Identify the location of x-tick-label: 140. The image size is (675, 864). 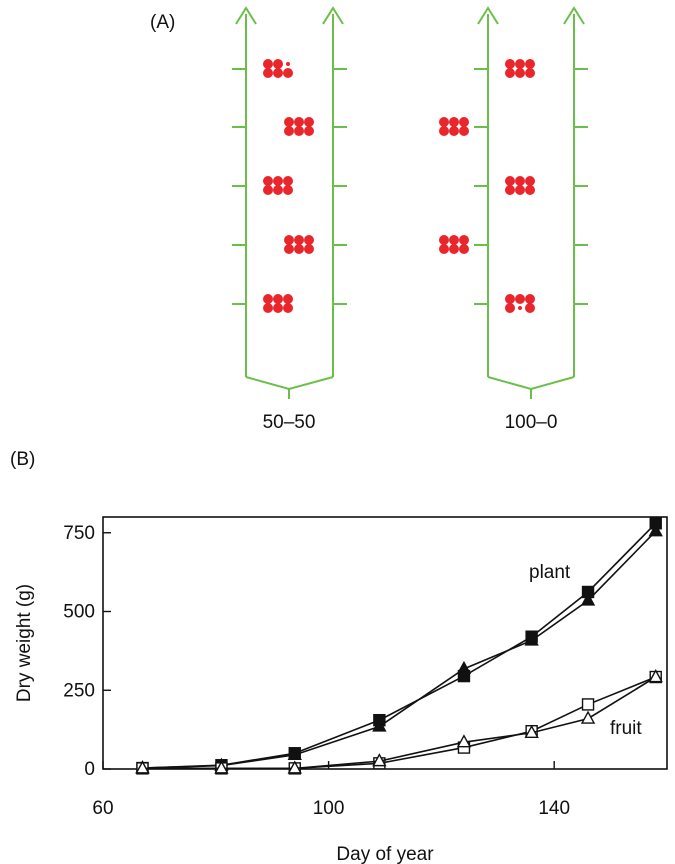
(554, 808).